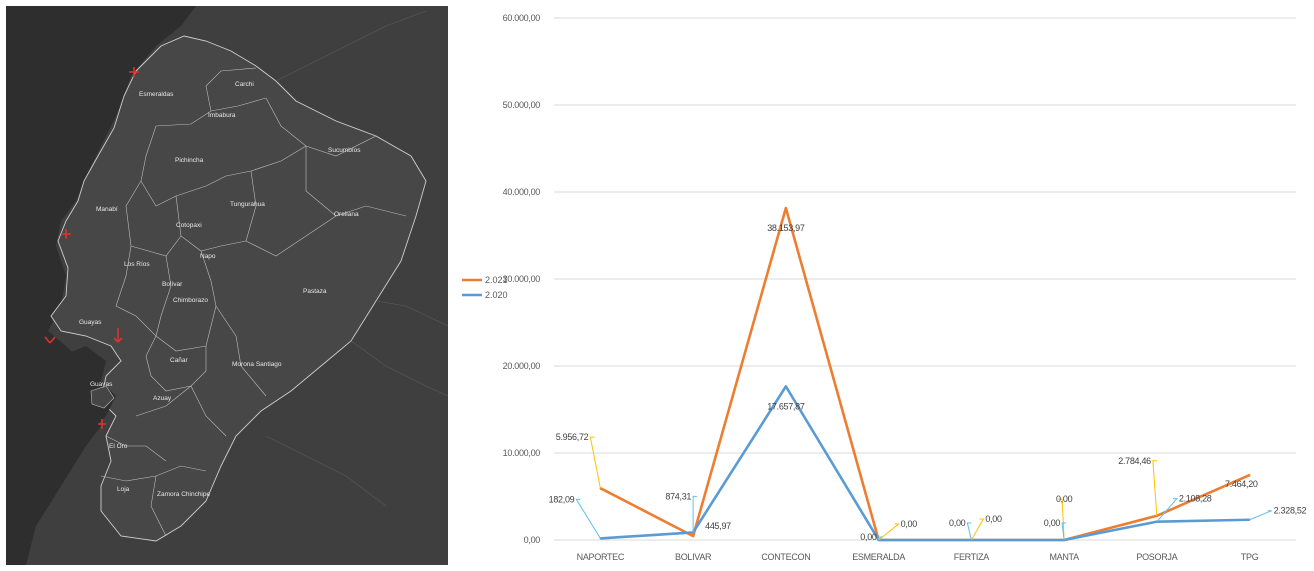 Image resolution: width=1314 pixels, height=571 pixels. I want to click on data-label: 5.956,72, so click(572, 437).